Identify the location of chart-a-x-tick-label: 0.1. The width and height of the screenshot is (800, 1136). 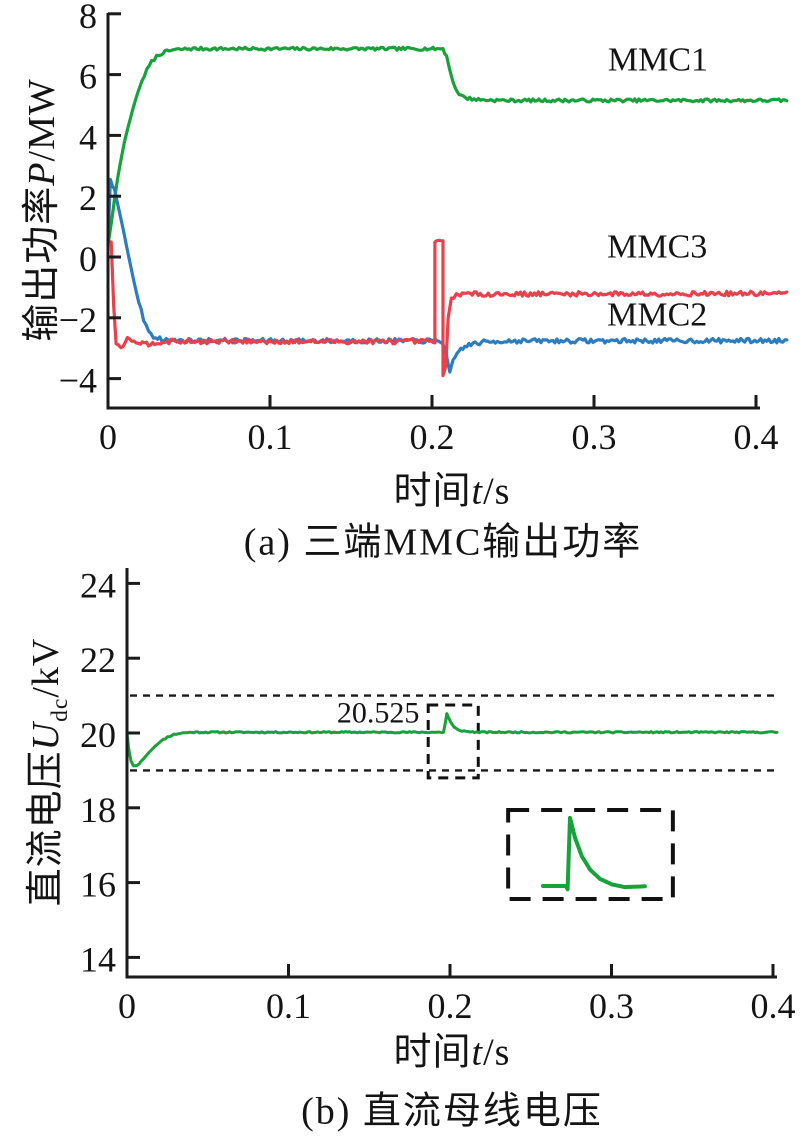
(270, 437).